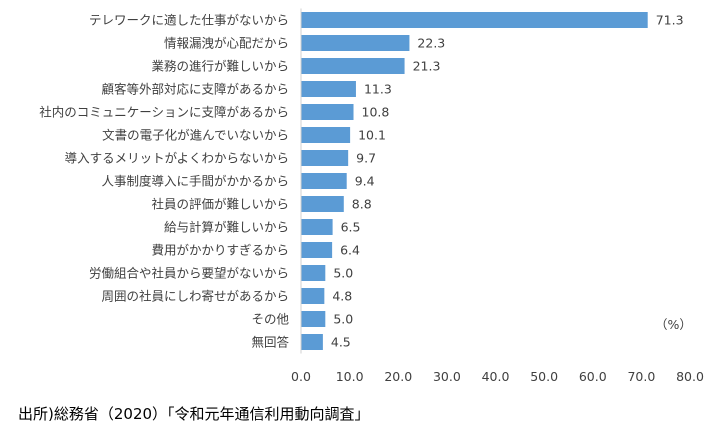  What do you see at coordinates (350, 376) in the screenshot?
I see `x-tick-label: 10.0` at bounding box center [350, 376].